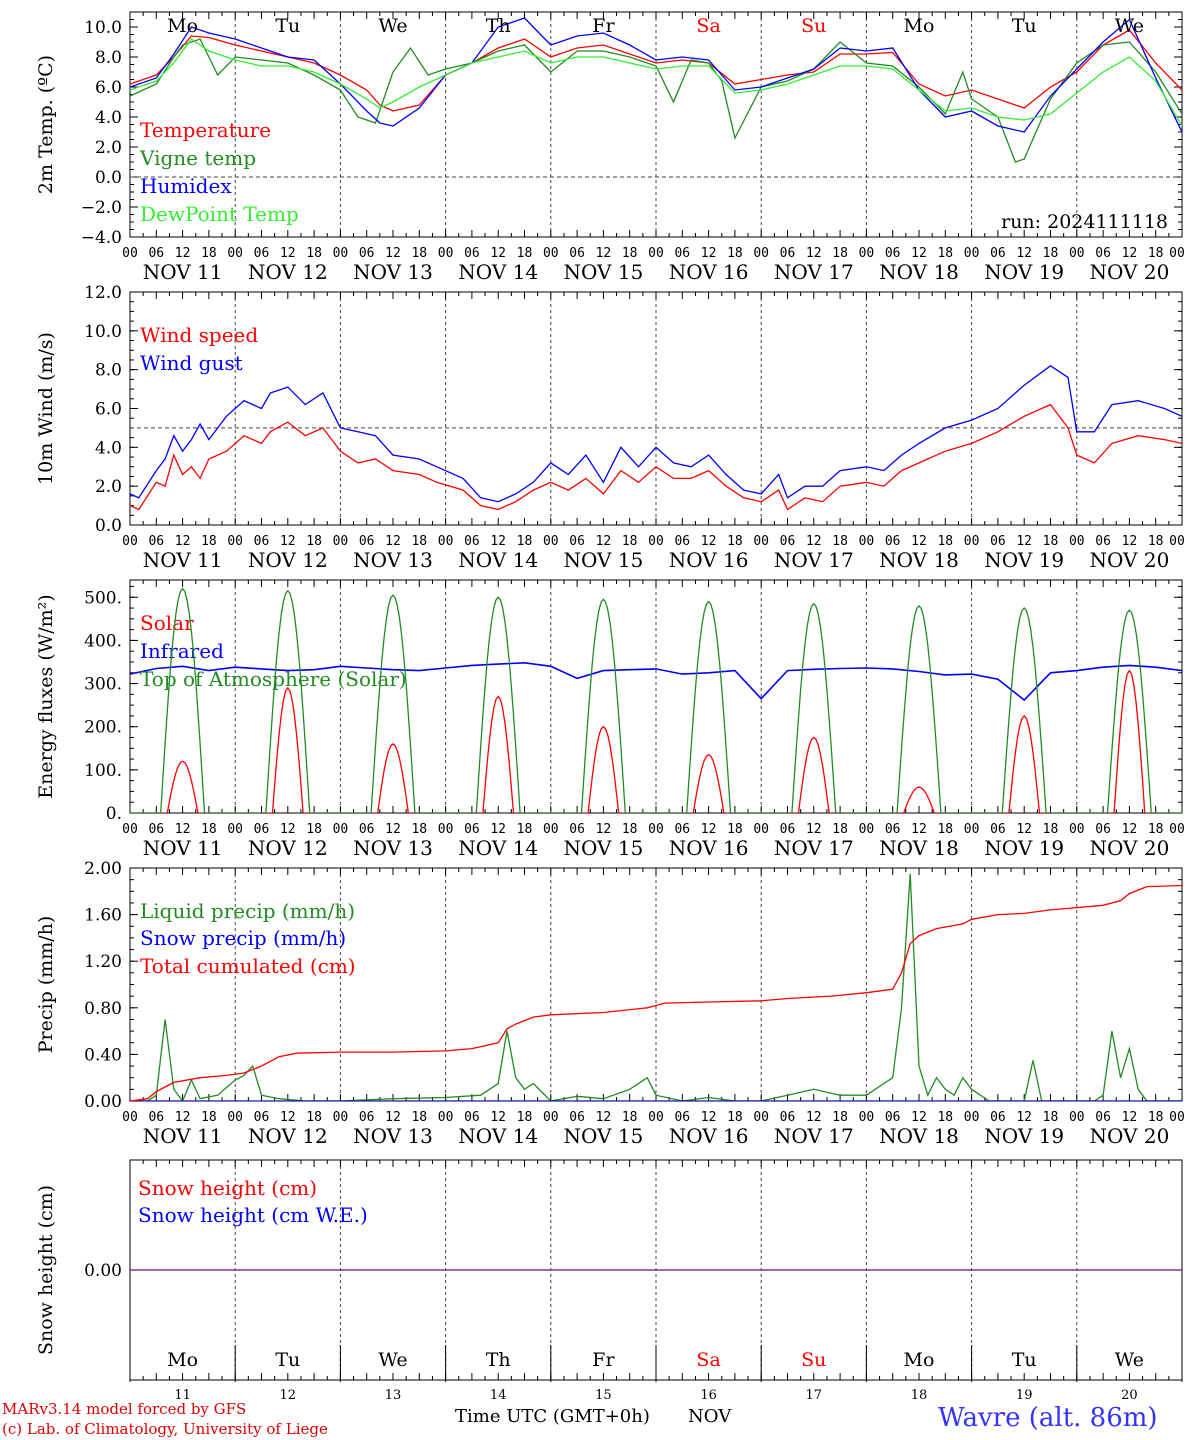 This screenshot has width=1194, height=1440. What do you see at coordinates (243, 938) in the screenshot?
I see `legend-entry: Snow precip (mm/h)` at bounding box center [243, 938].